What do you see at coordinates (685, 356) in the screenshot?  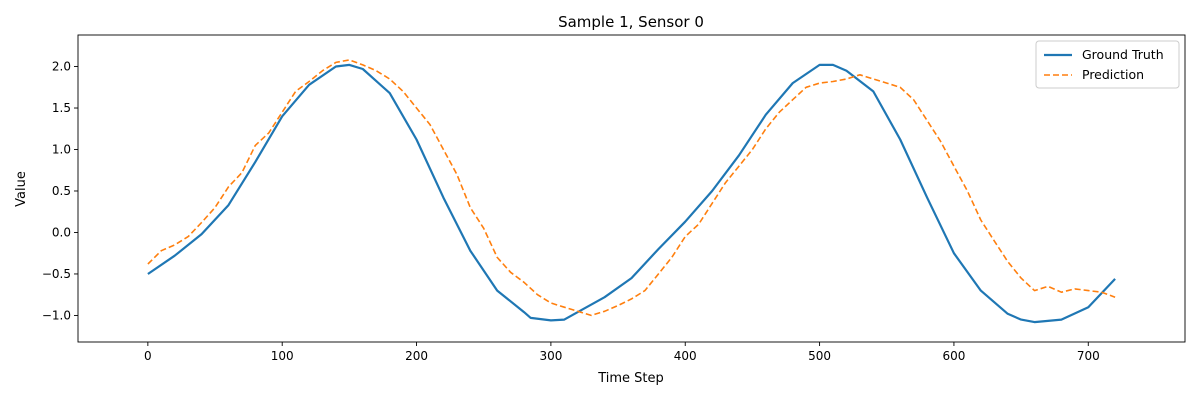 I see `x-tick-label: 400` at bounding box center [685, 356].